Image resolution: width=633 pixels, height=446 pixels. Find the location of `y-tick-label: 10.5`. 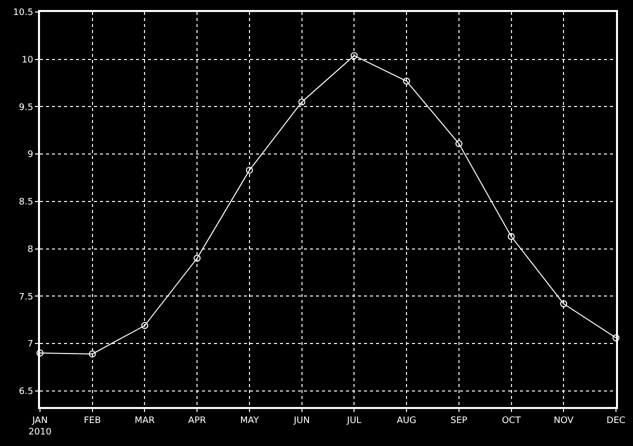

y-tick-label: 10.5 is located at coordinates (23, 13).